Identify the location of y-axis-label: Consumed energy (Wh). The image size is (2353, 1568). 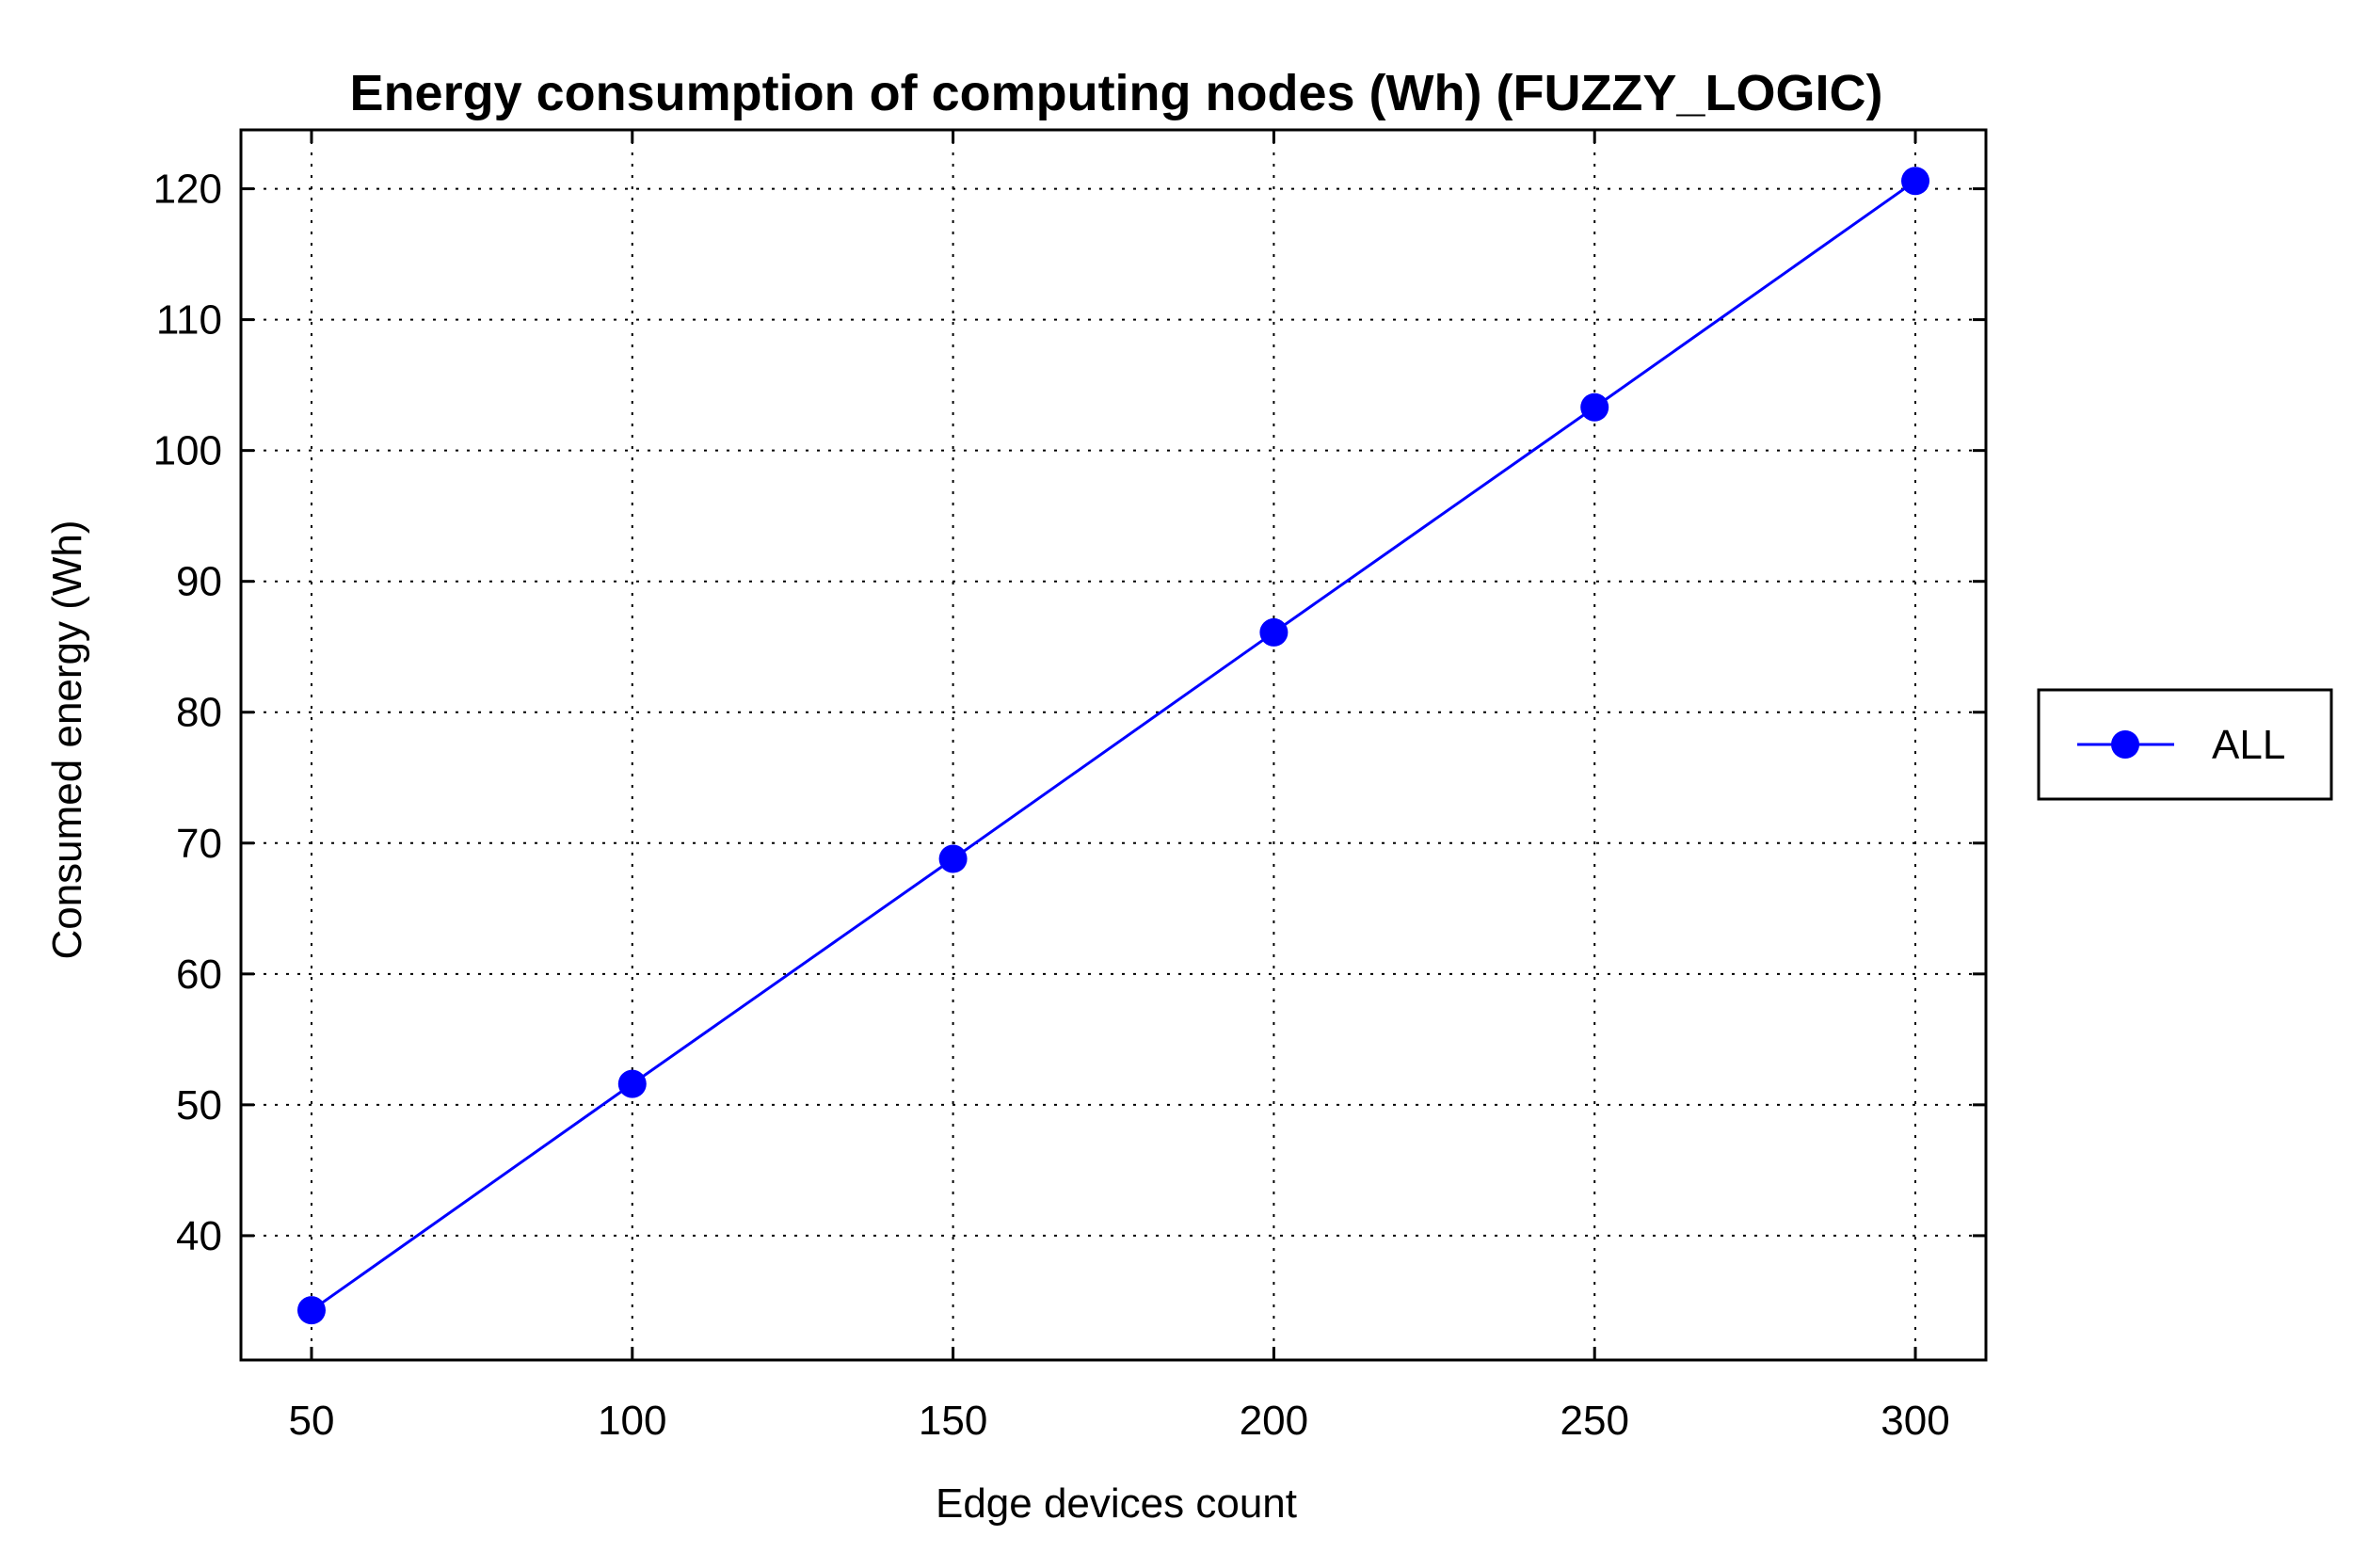
(67, 739).